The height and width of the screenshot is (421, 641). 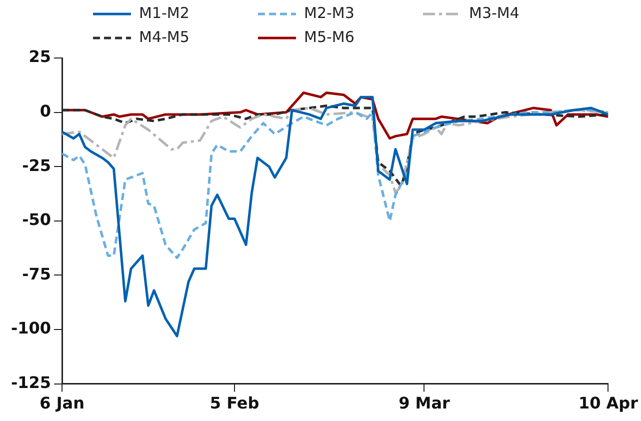 I want to click on legend-label: M1-M2, so click(x=164, y=13).